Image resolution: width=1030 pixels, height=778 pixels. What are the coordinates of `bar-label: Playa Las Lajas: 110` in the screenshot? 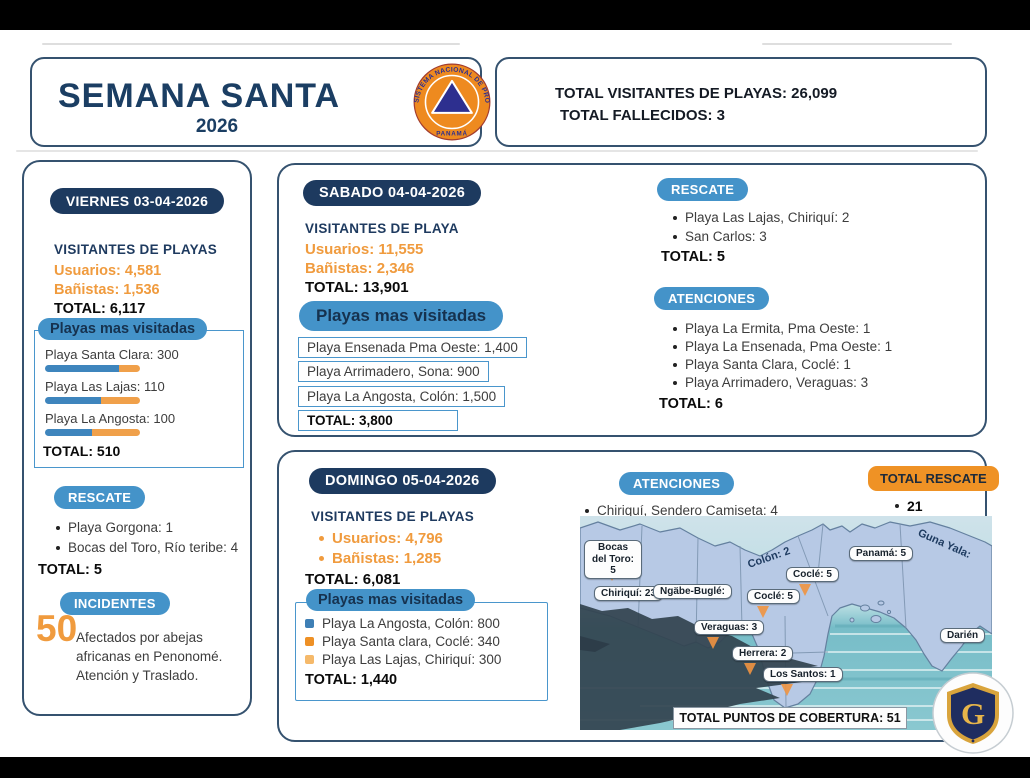 It's located at (105, 386).